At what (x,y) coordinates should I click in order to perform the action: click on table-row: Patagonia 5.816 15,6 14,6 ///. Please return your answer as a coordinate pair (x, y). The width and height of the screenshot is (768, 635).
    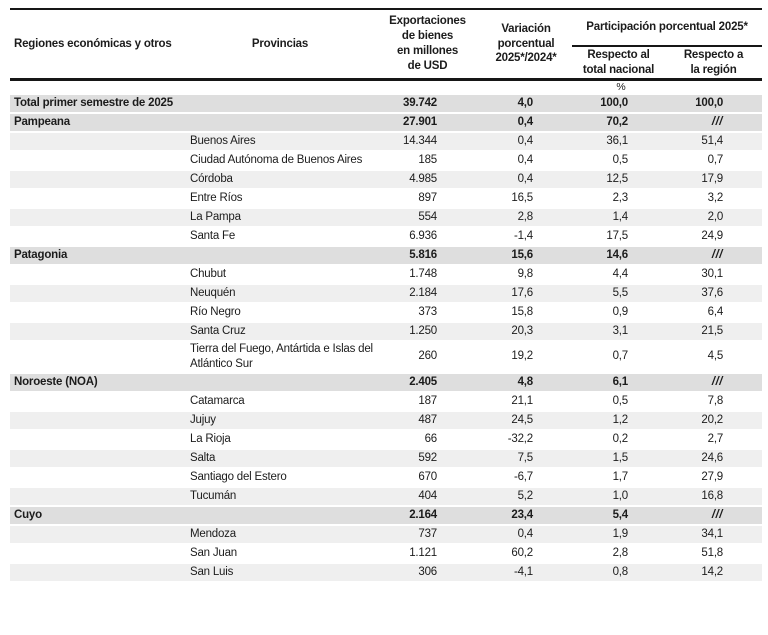
    Looking at the image, I should click on (386, 256).